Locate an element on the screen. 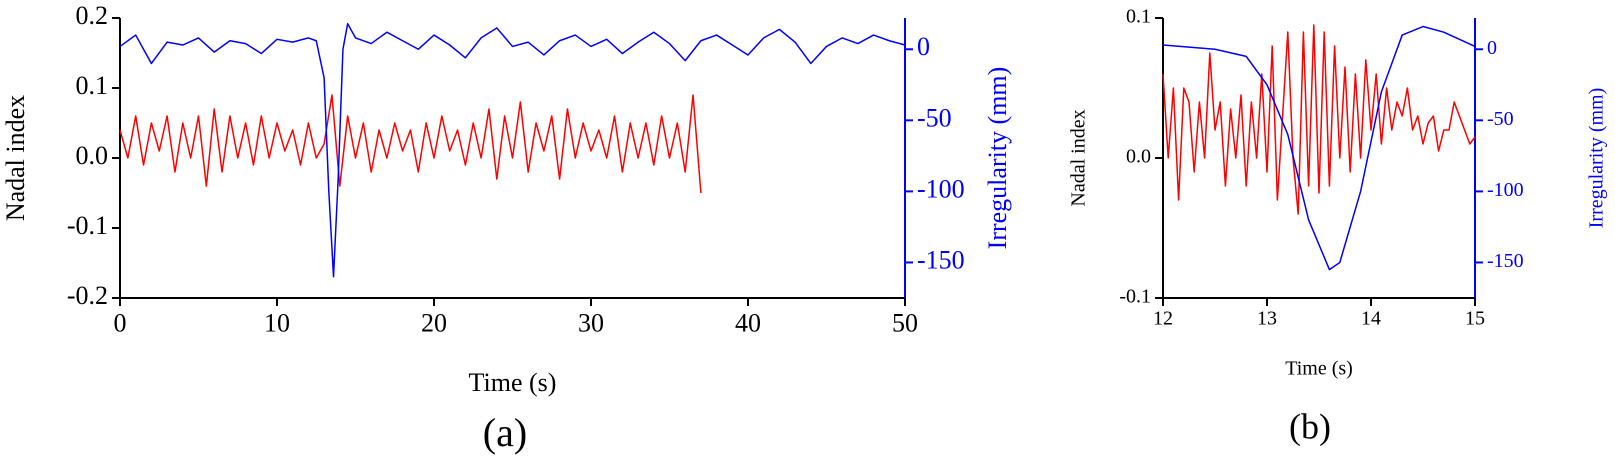  x-tick-label: 13 is located at coordinates (1267, 319).